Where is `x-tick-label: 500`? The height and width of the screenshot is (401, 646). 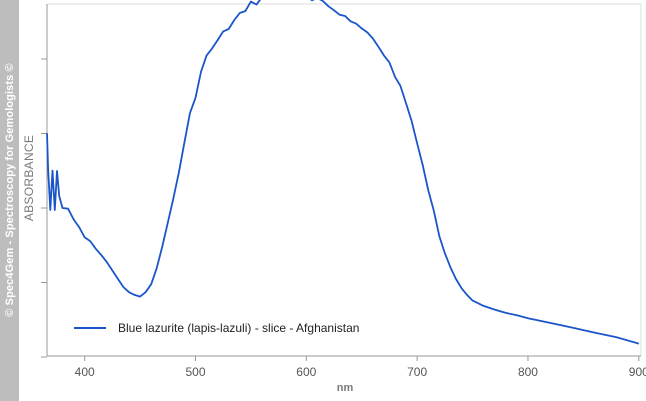 x-tick-label: 500 is located at coordinates (195, 372).